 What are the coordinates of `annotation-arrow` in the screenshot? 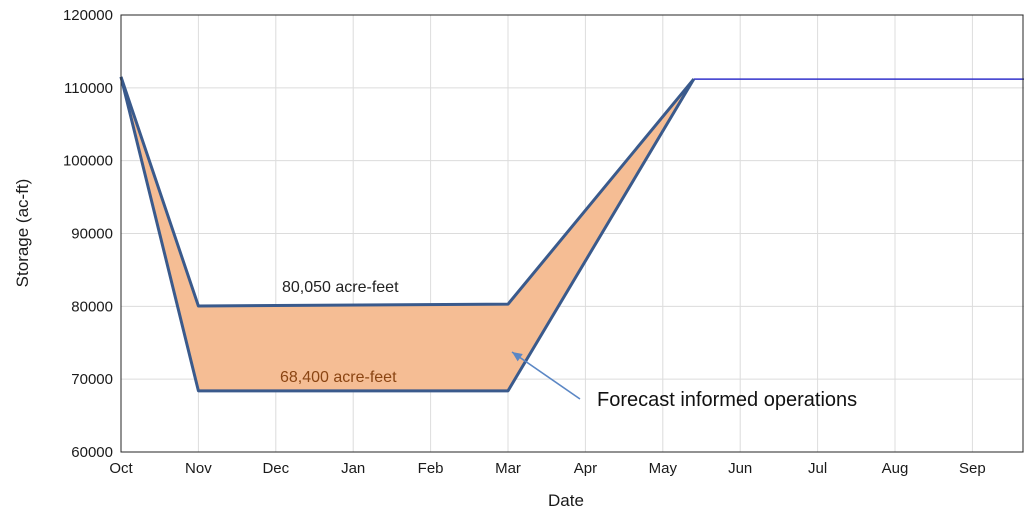 It's located at (546, 375).